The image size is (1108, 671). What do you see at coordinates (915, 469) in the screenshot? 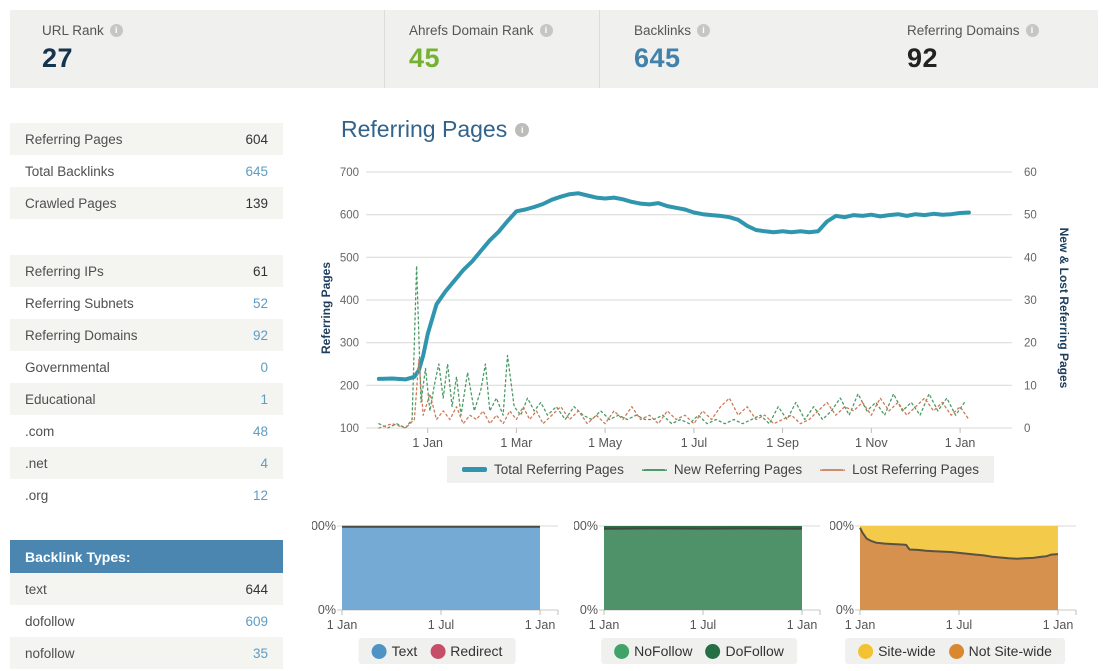
I see `legend-label: Lost Referring Pages` at bounding box center [915, 469].